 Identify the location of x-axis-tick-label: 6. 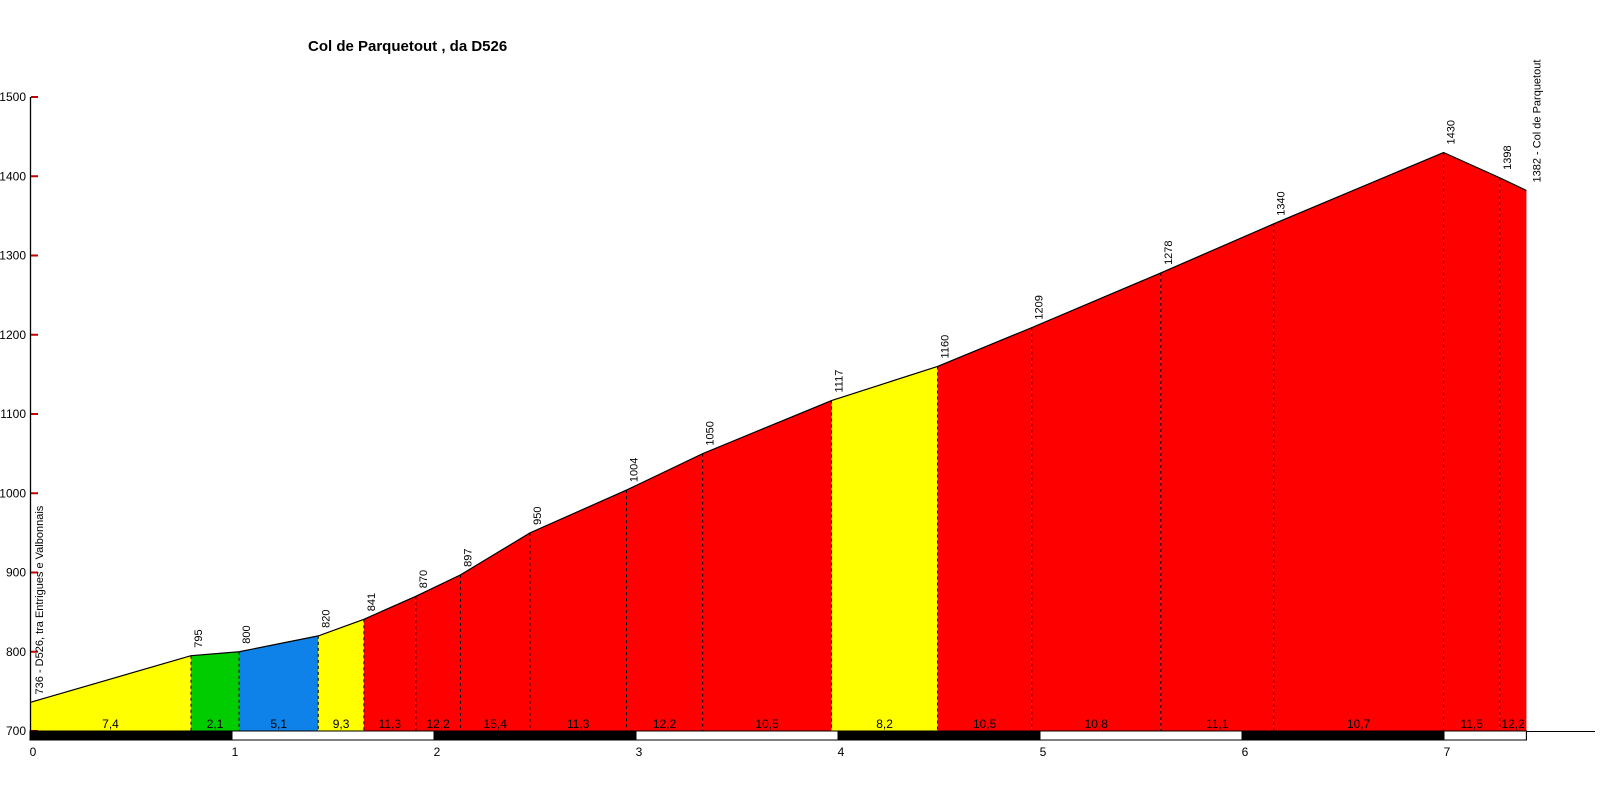
(1245, 752).